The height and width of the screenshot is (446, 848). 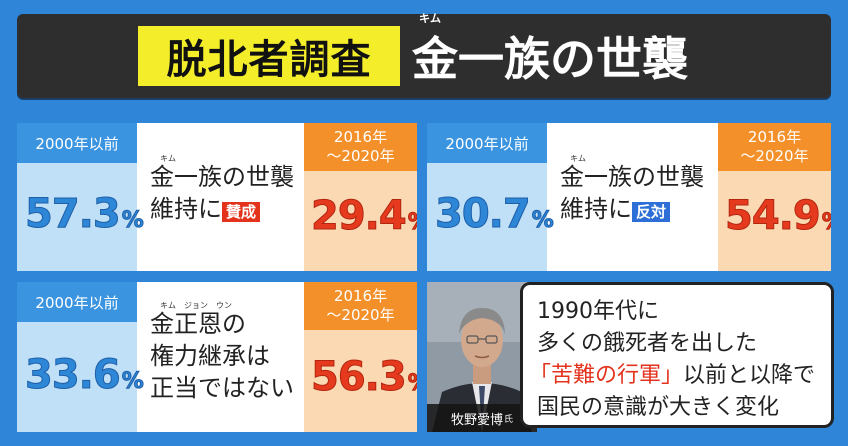 I want to click on left-value: 57.3, so click(x=73, y=214).